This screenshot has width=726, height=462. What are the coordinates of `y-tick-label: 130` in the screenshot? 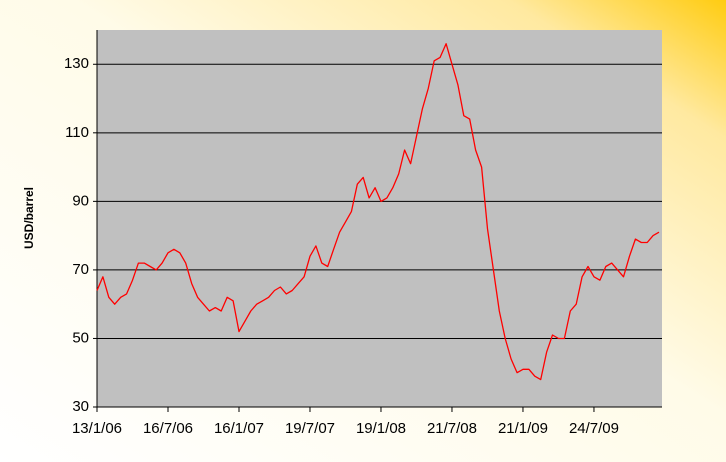 It's located at (76, 63).